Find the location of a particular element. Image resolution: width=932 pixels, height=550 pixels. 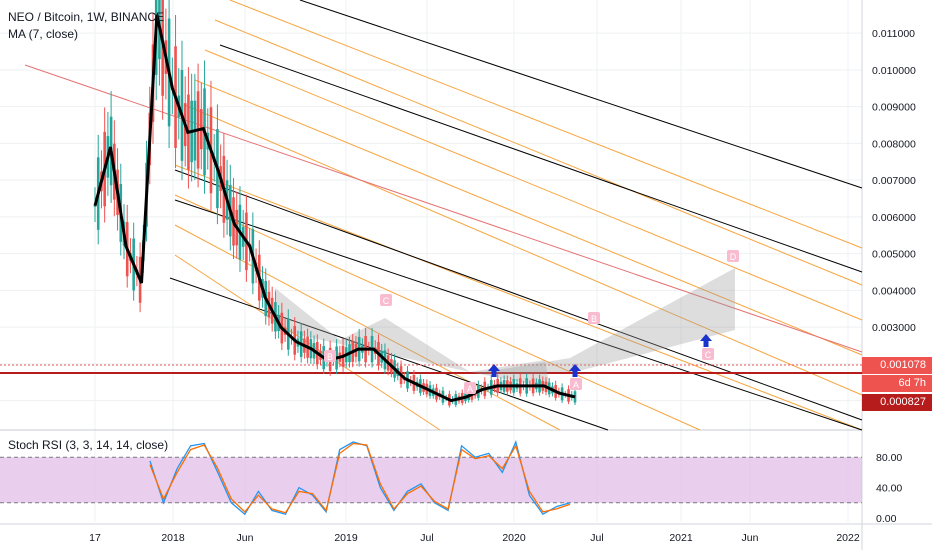

chart-legend: NEO / Bitcoin, 1W, BINANCE MA (7, close) is located at coordinates (86, 26).